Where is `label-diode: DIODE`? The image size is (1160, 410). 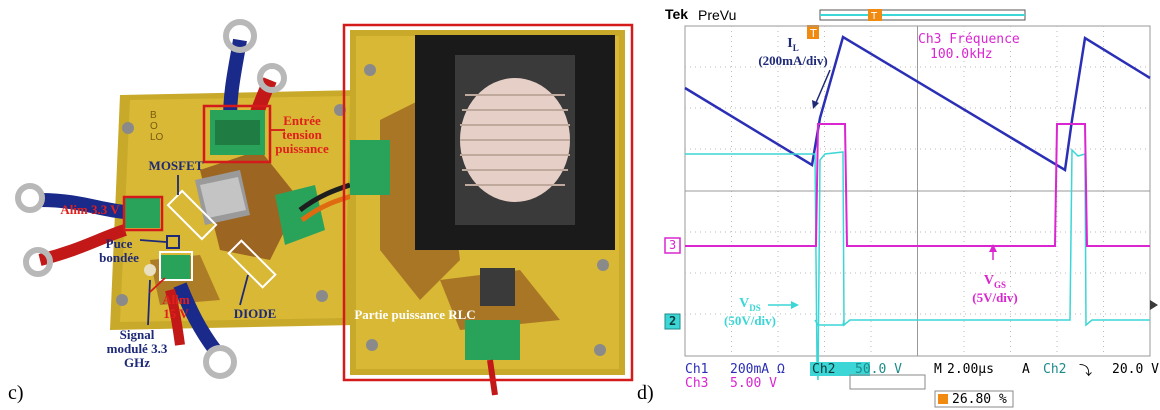 label-diode: DIODE is located at coordinates (255, 313).